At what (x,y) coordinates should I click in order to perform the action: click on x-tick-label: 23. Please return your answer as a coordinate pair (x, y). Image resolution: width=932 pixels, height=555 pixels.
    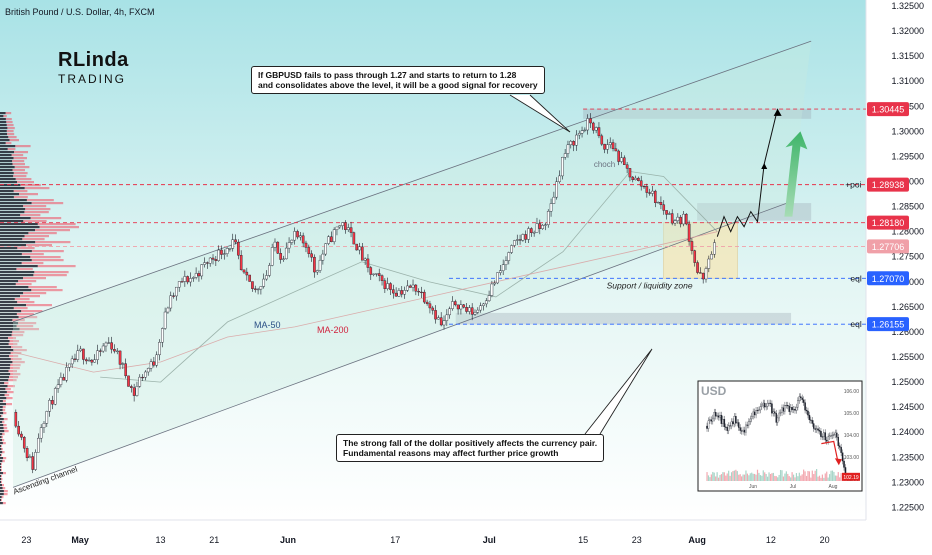
    Looking at the image, I should click on (637, 540).